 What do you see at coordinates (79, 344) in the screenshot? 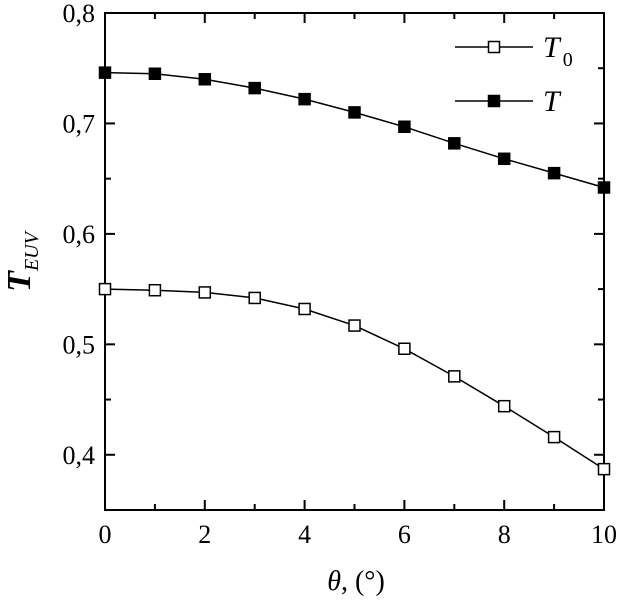
I see `y-tick-label: 0,5` at bounding box center [79, 344].